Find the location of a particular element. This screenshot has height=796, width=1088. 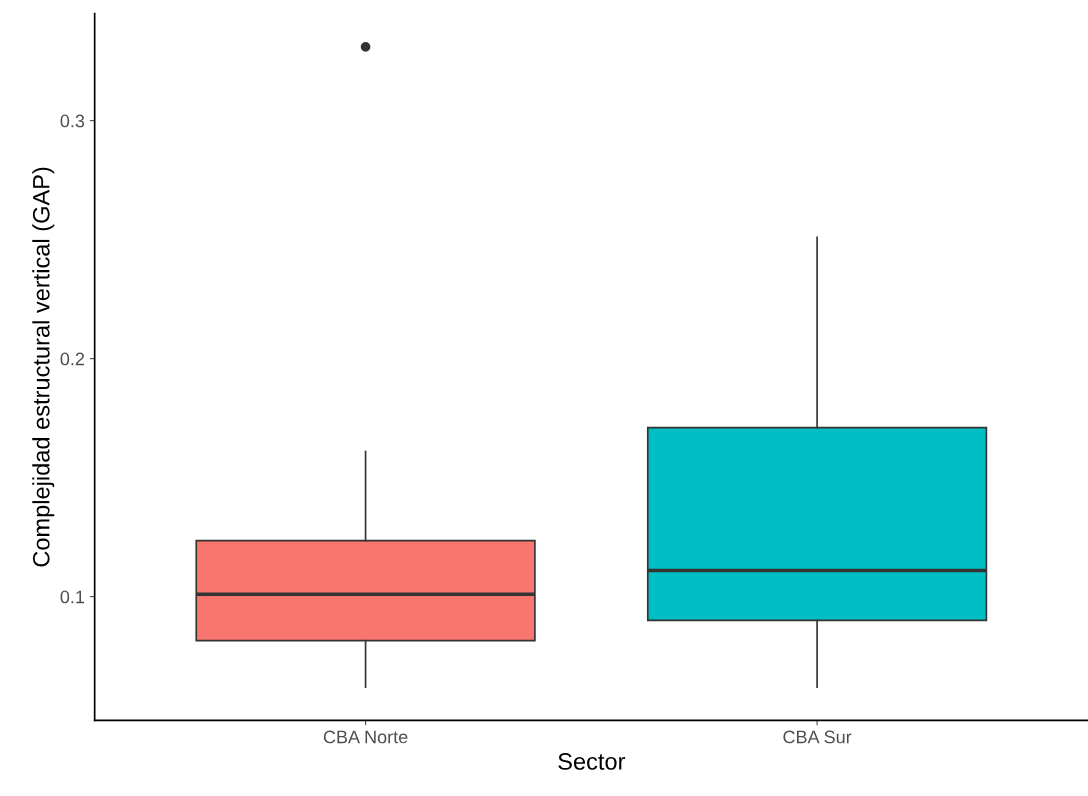

y-tick-label: 0.1 is located at coordinates (72, 597).